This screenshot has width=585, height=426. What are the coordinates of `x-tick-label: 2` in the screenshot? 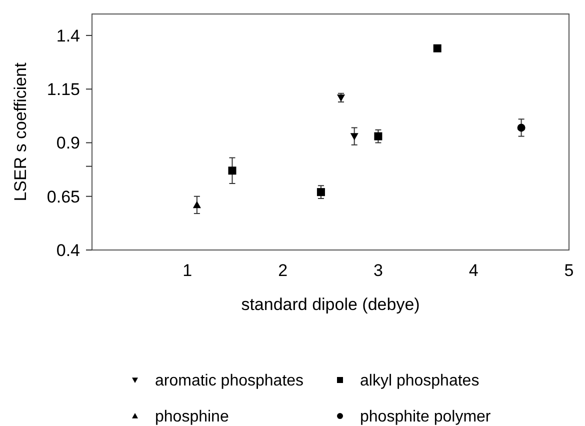 It's located at (283, 270).